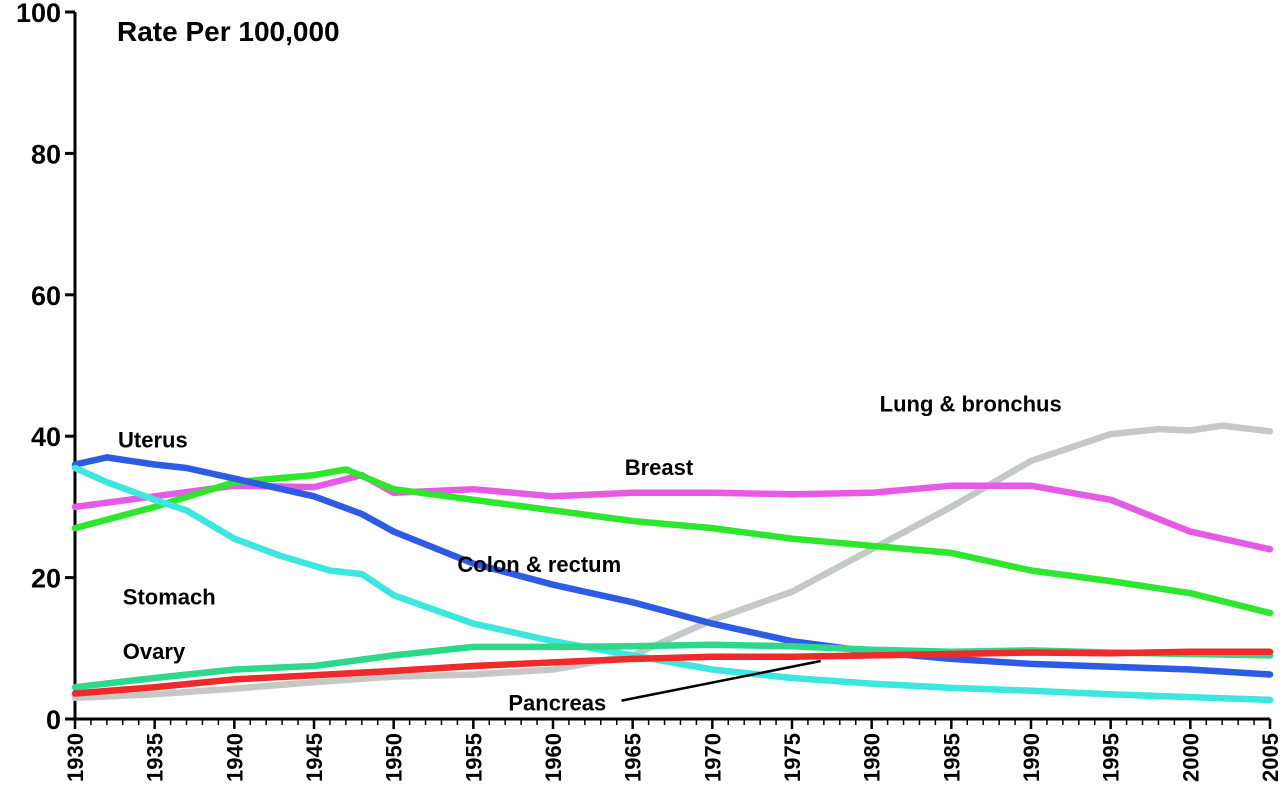  What do you see at coordinates (38, 14) in the screenshot?
I see `y-tick-label: 100` at bounding box center [38, 14].